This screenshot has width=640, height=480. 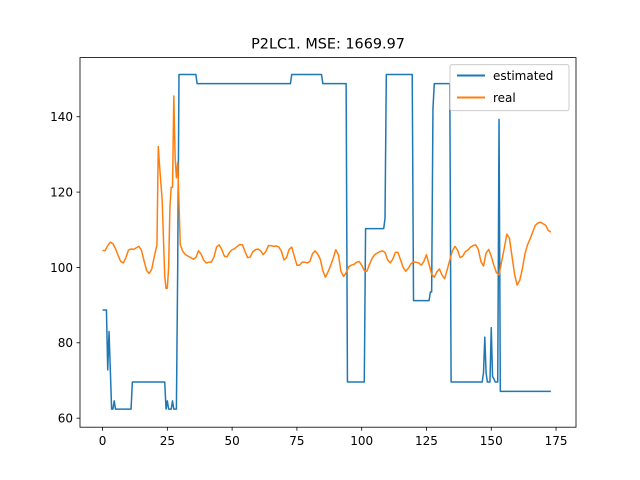 What do you see at coordinates (296, 441) in the screenshot?
I see `x-tick-label: 75` at bounding box center [296, 441].